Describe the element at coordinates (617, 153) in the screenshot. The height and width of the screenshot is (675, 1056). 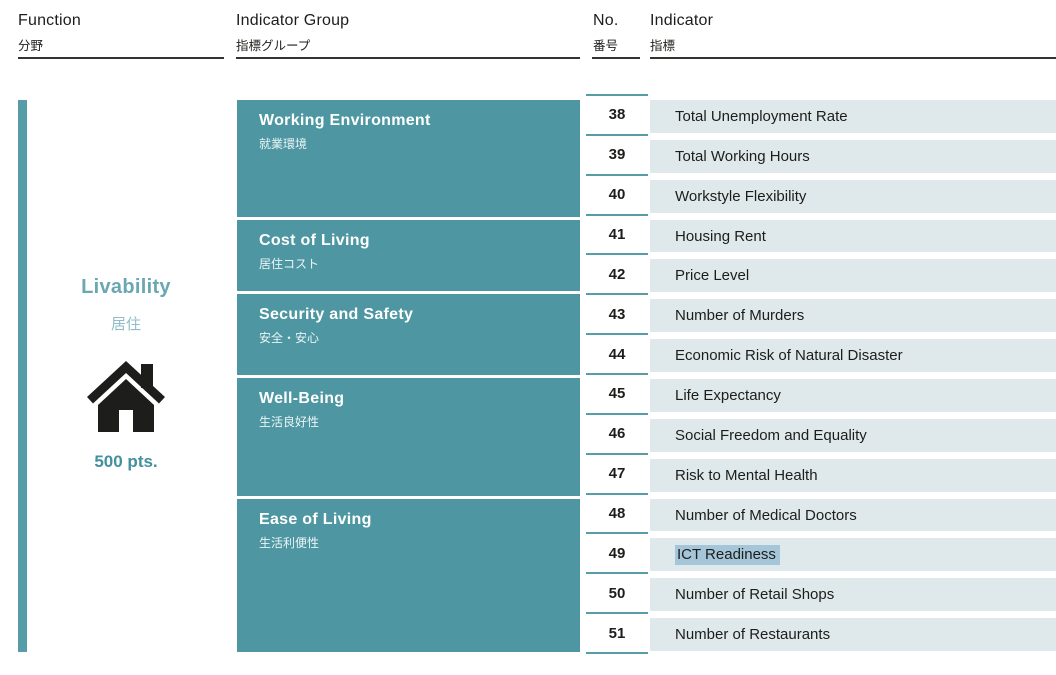
I see `indicator-number: 39` at that location.